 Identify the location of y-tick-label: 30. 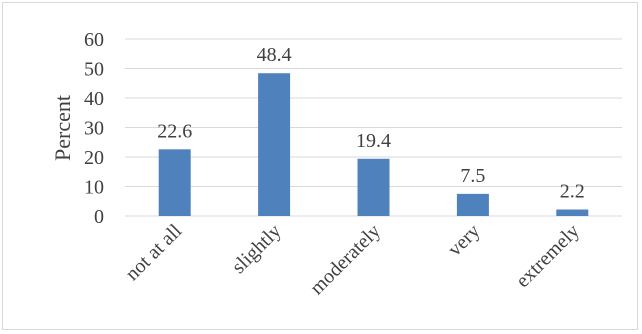
(94, 129).